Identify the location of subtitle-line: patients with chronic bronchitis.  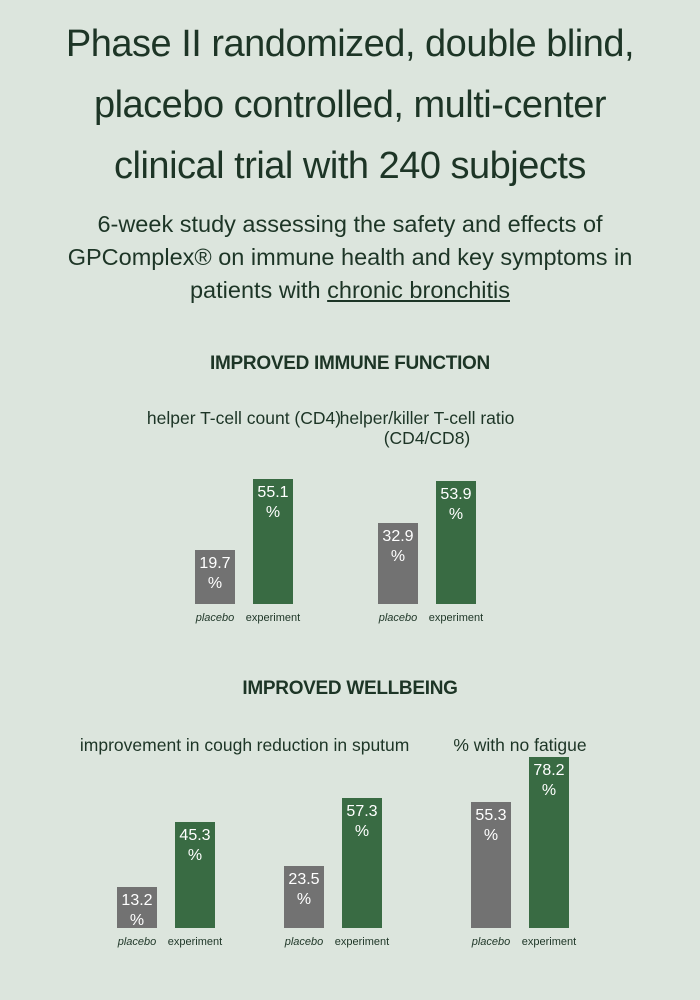
(350, 290).